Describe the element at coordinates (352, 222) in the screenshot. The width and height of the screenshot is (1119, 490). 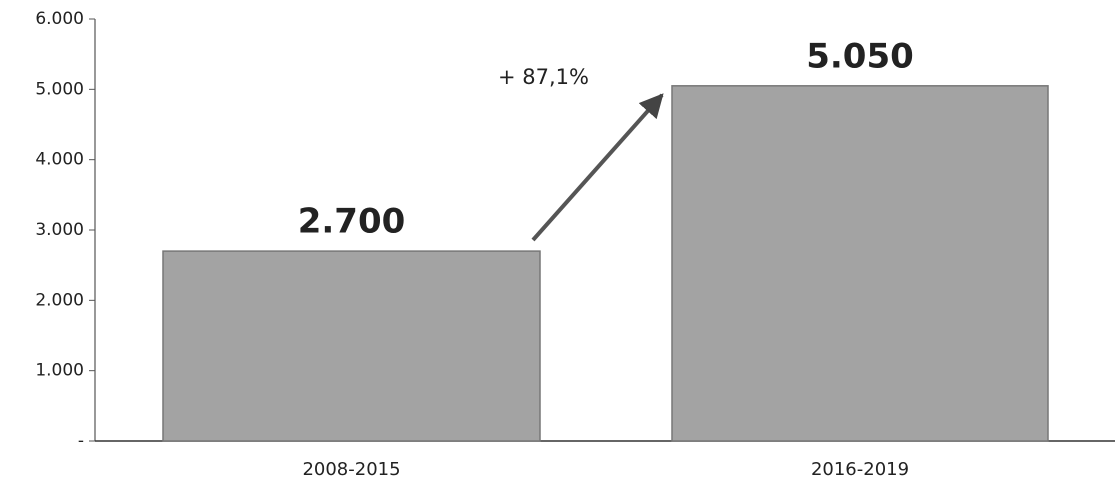
I see `value-label: 2.700` at that location.